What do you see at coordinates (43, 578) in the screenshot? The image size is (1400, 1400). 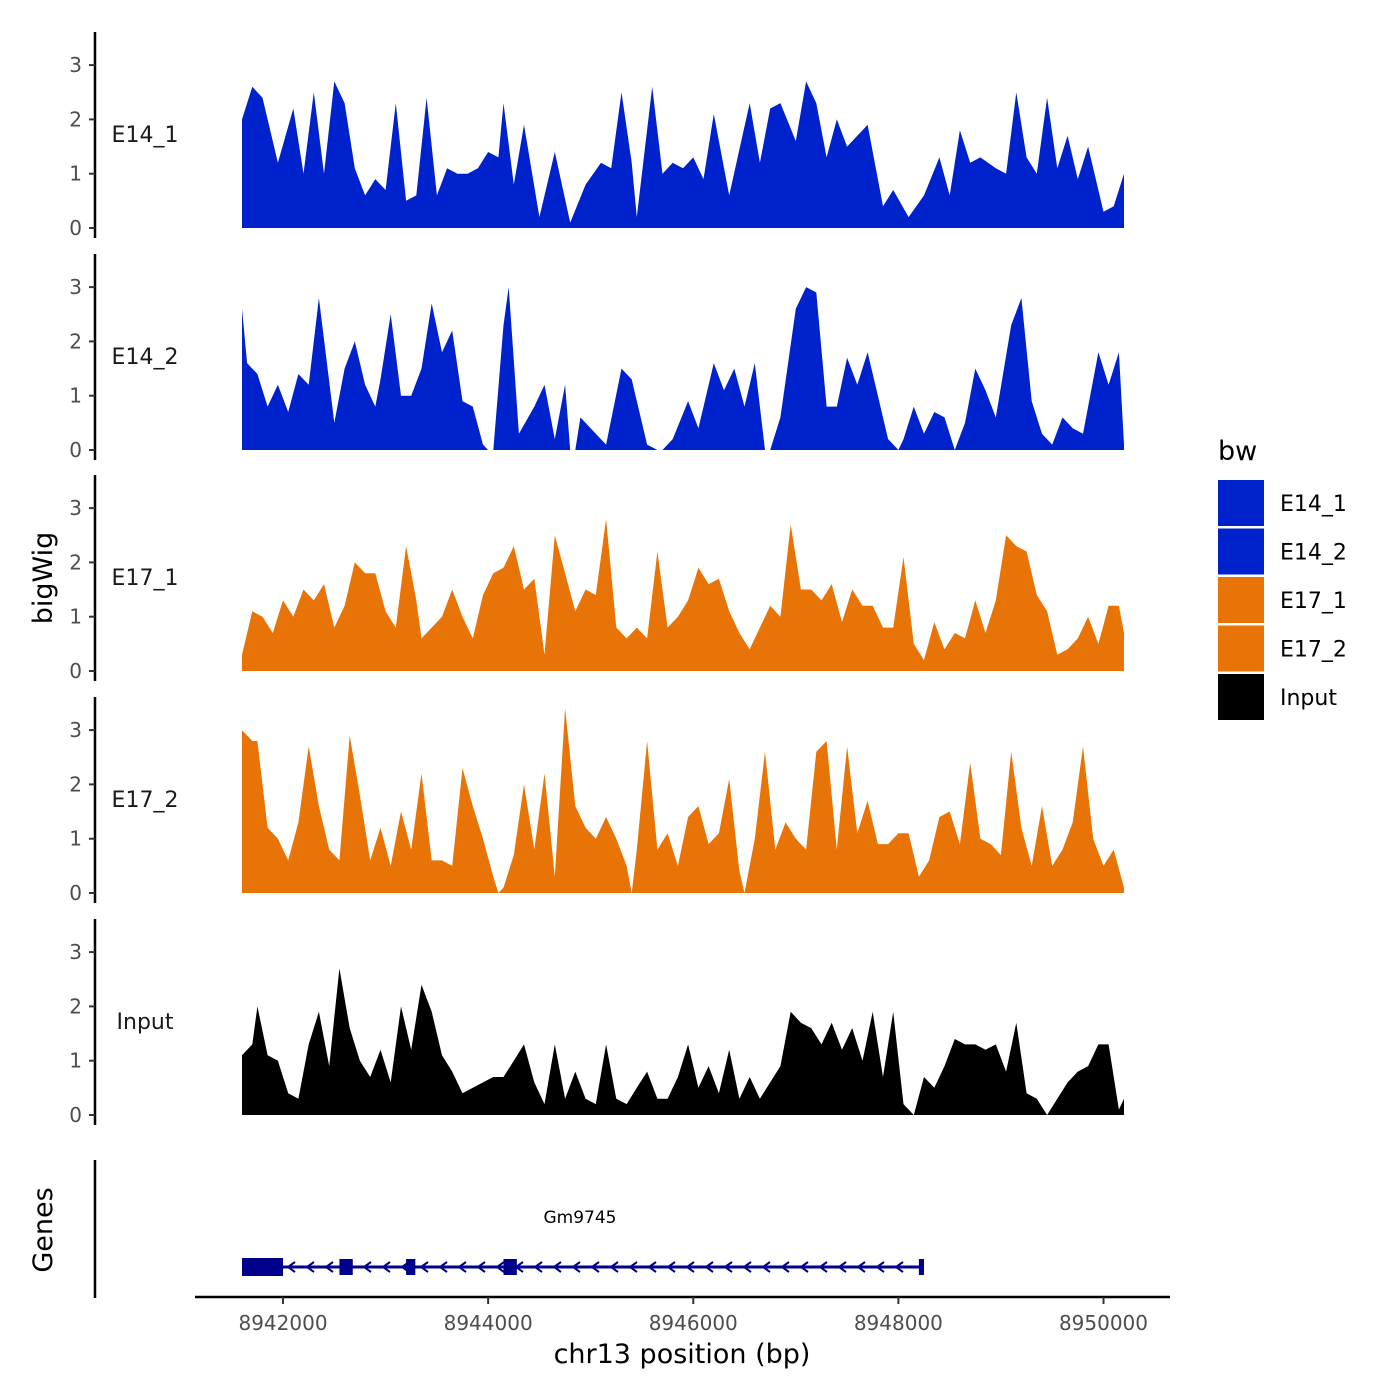 I see `y-axis-title: bigWig` at bounding box center [43, 578].